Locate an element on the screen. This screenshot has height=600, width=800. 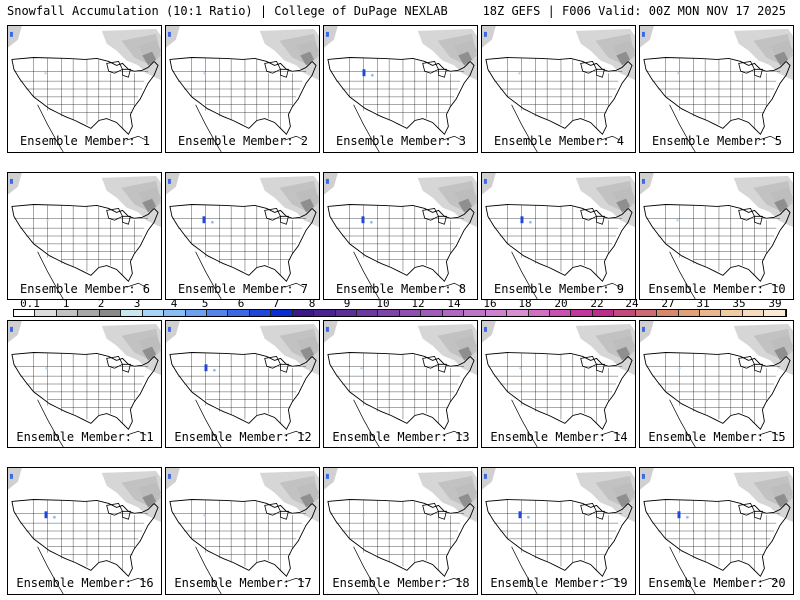
ensemble-member-label: Ensemble Member: 5 is located at coordinates (717, 141).